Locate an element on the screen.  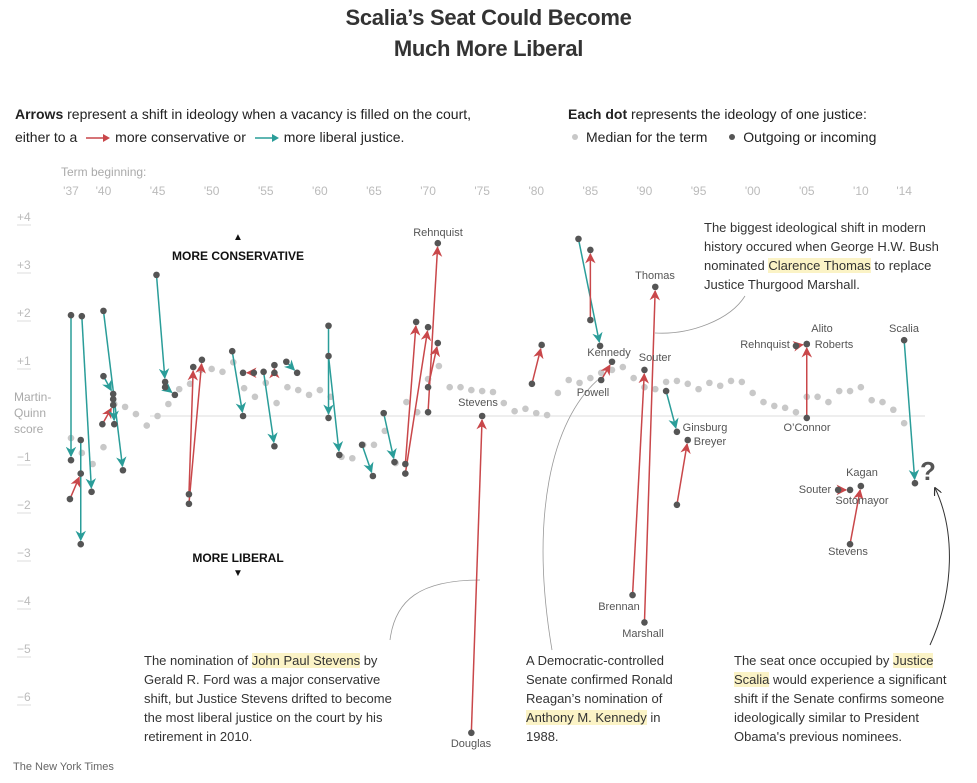
title-line-2: Much More Liberal is located at coordinates (488, 48).